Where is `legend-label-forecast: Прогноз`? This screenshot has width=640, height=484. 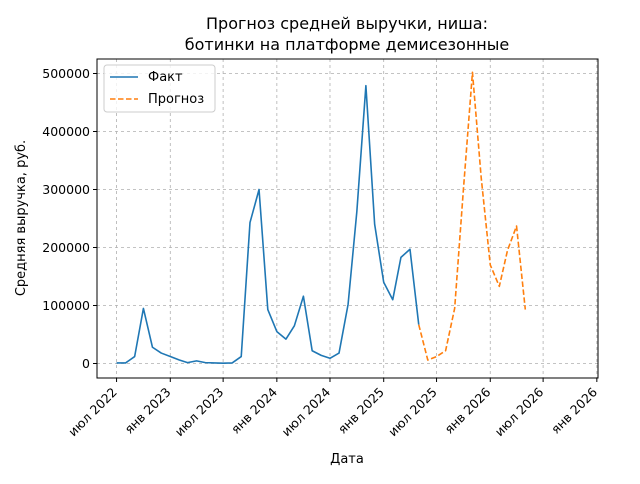
legend-label-forecast: Прогноз is located at coordinates (176, 99).